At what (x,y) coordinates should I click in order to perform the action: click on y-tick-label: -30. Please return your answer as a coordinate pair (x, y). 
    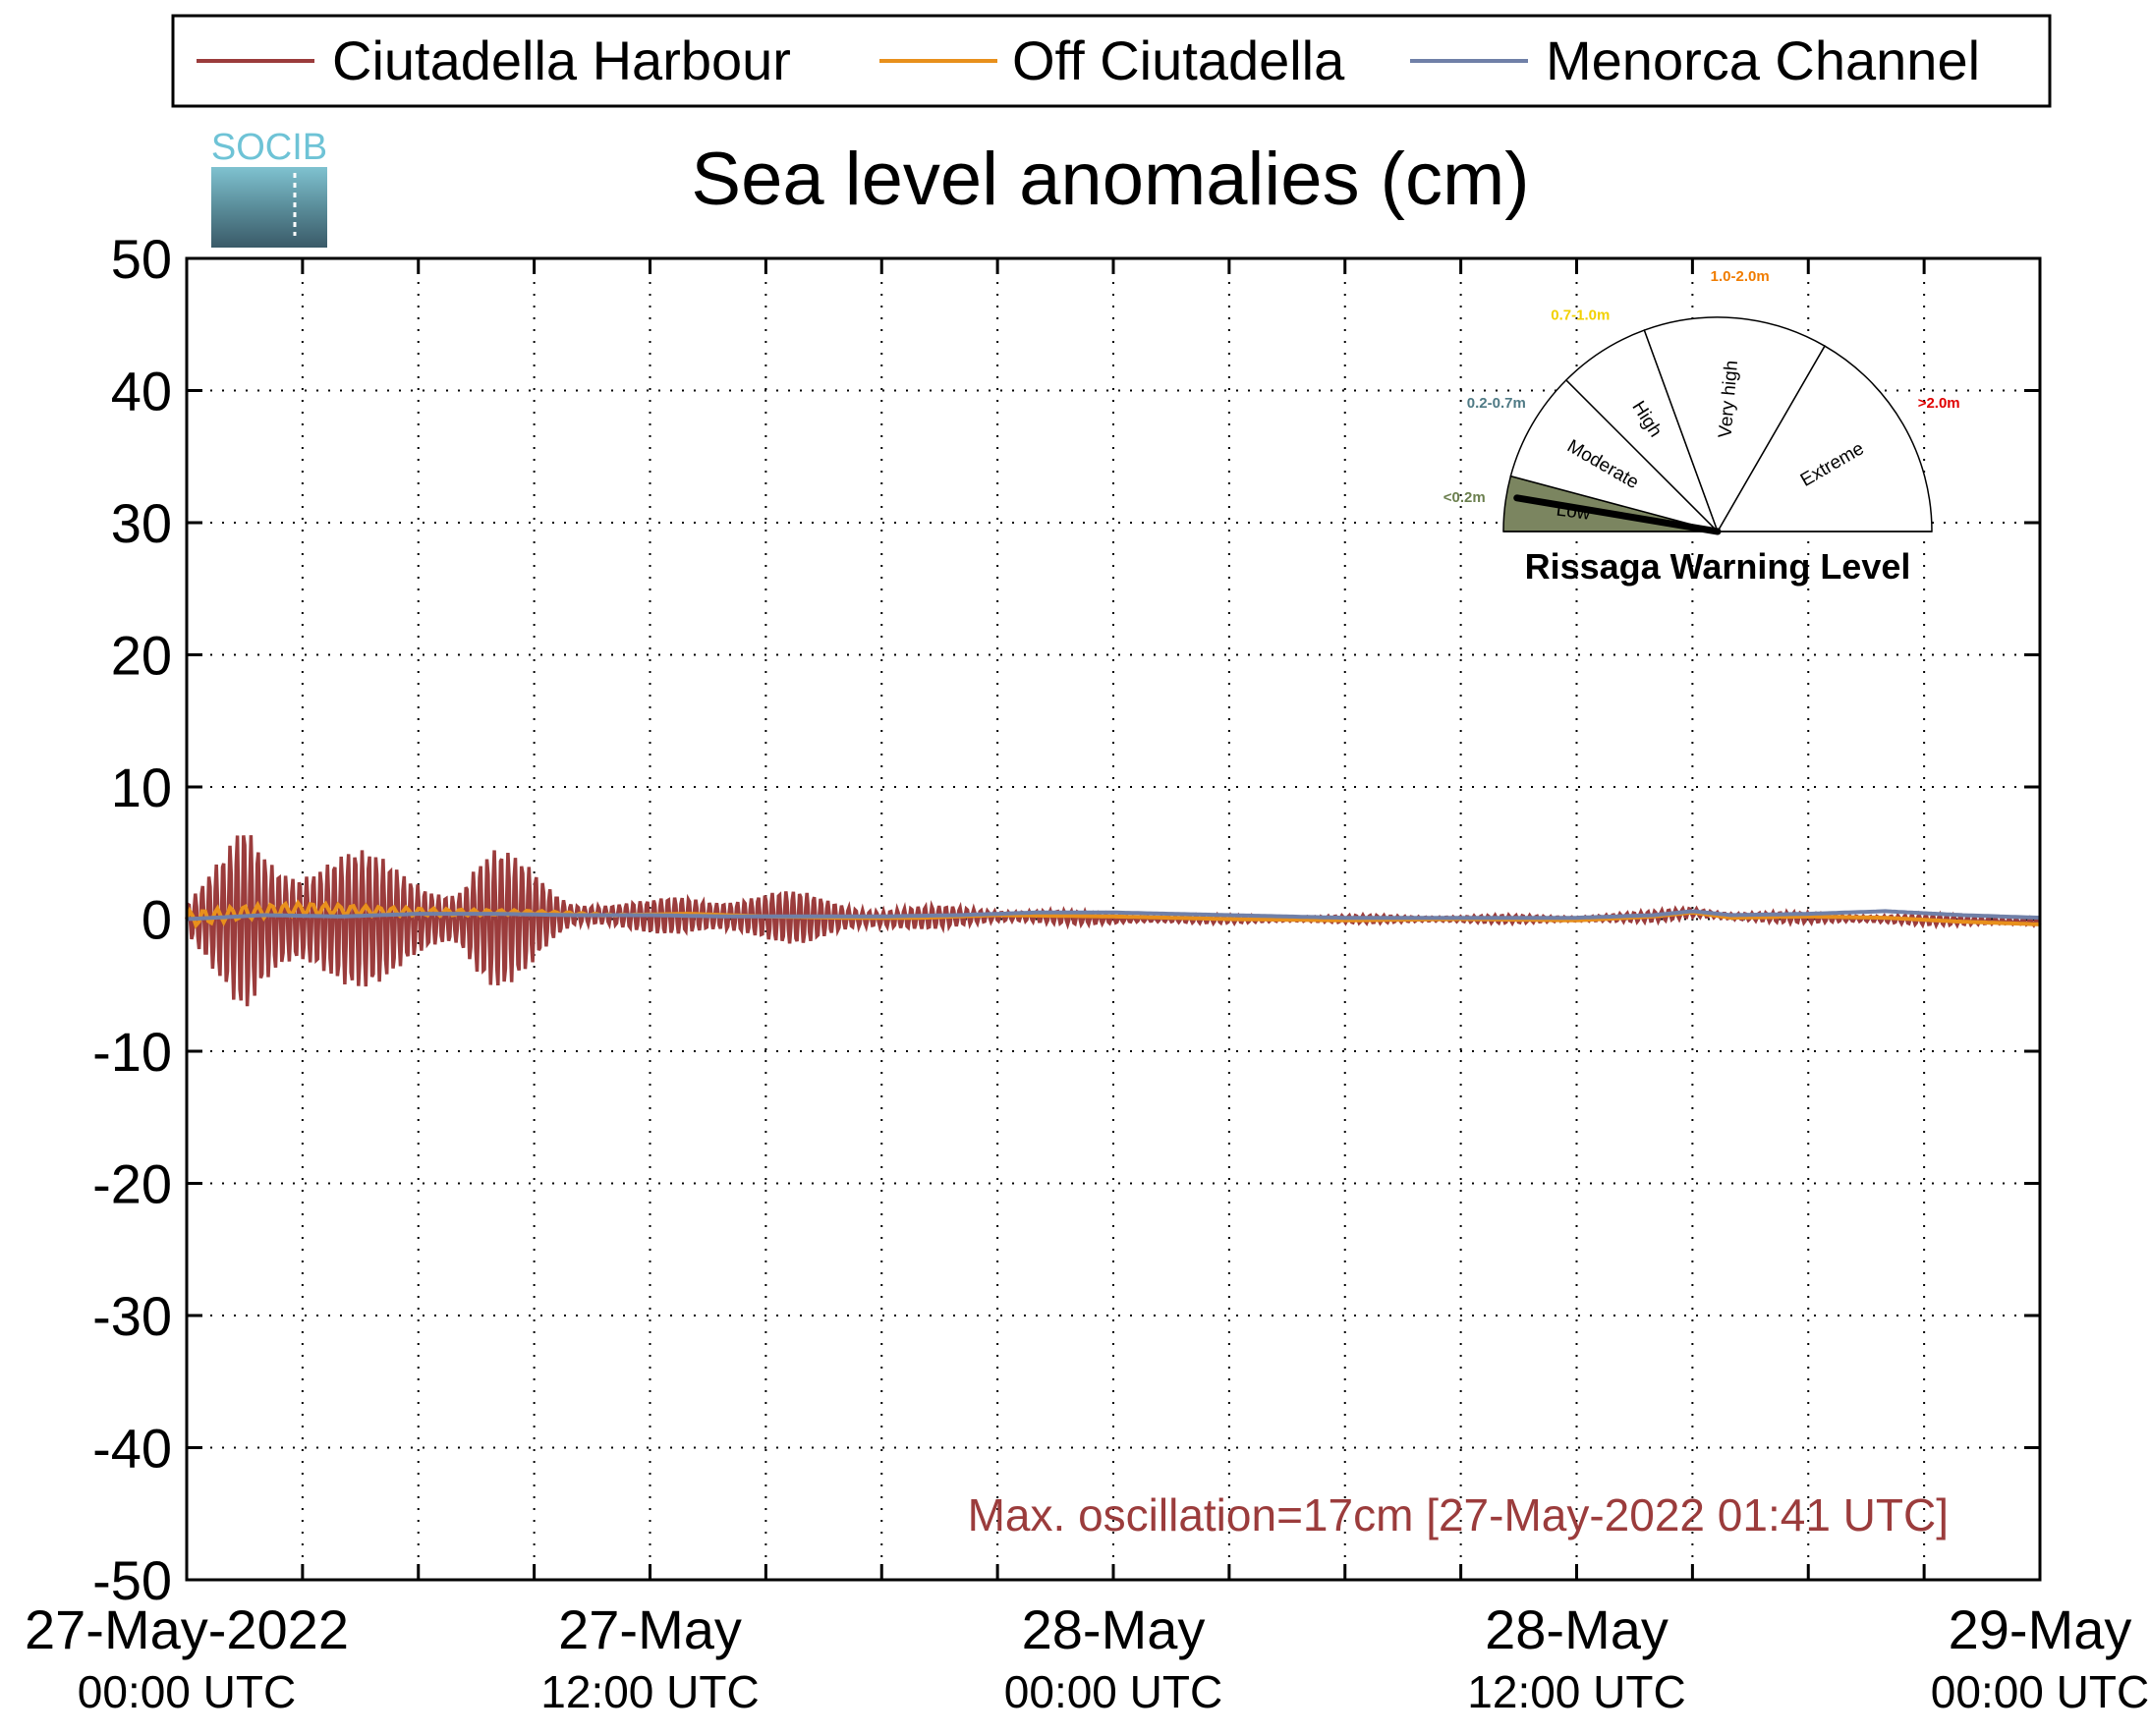
    Looking at the image, I should click on (132, 1316).